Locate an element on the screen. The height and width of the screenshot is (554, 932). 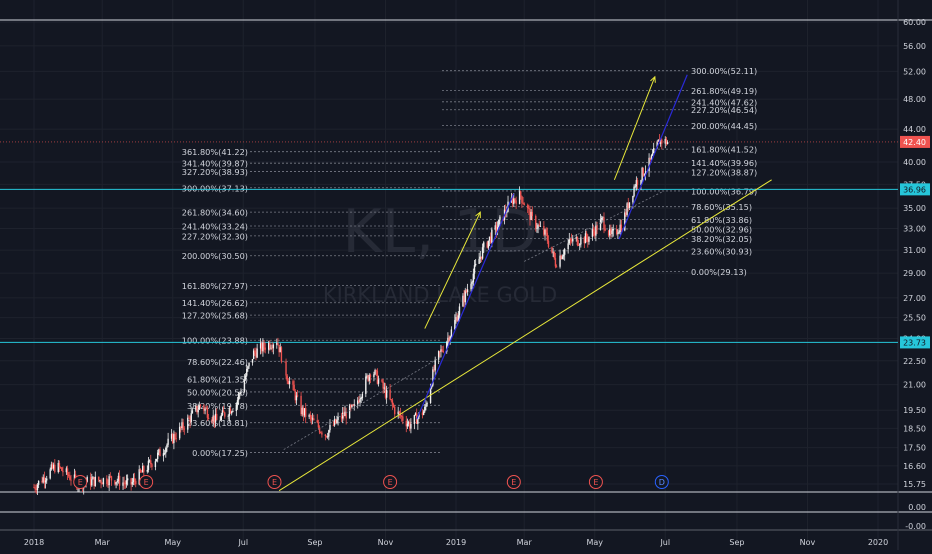
fib-left-label: 141.40%(26.62) is located at coordinates (215, 303).